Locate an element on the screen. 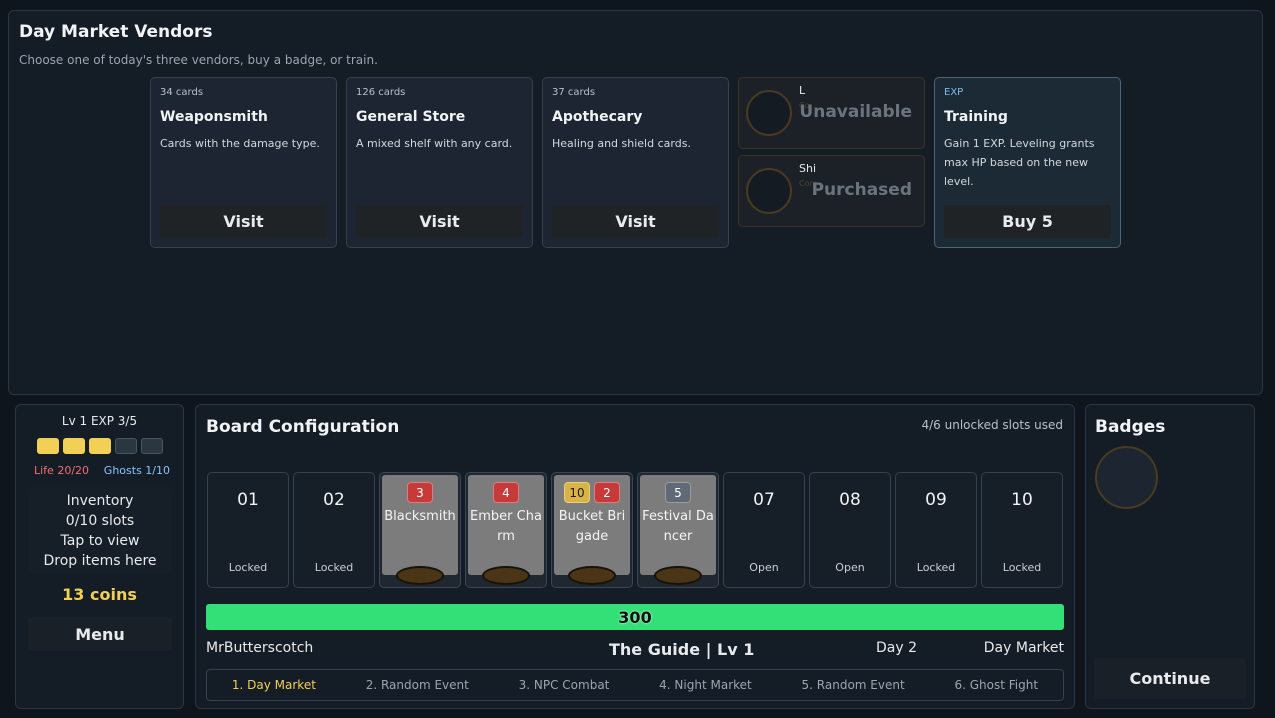 This screenshot has width=1275, height=718. card-stat-badge: 4 is located at coordinates (506, 492).